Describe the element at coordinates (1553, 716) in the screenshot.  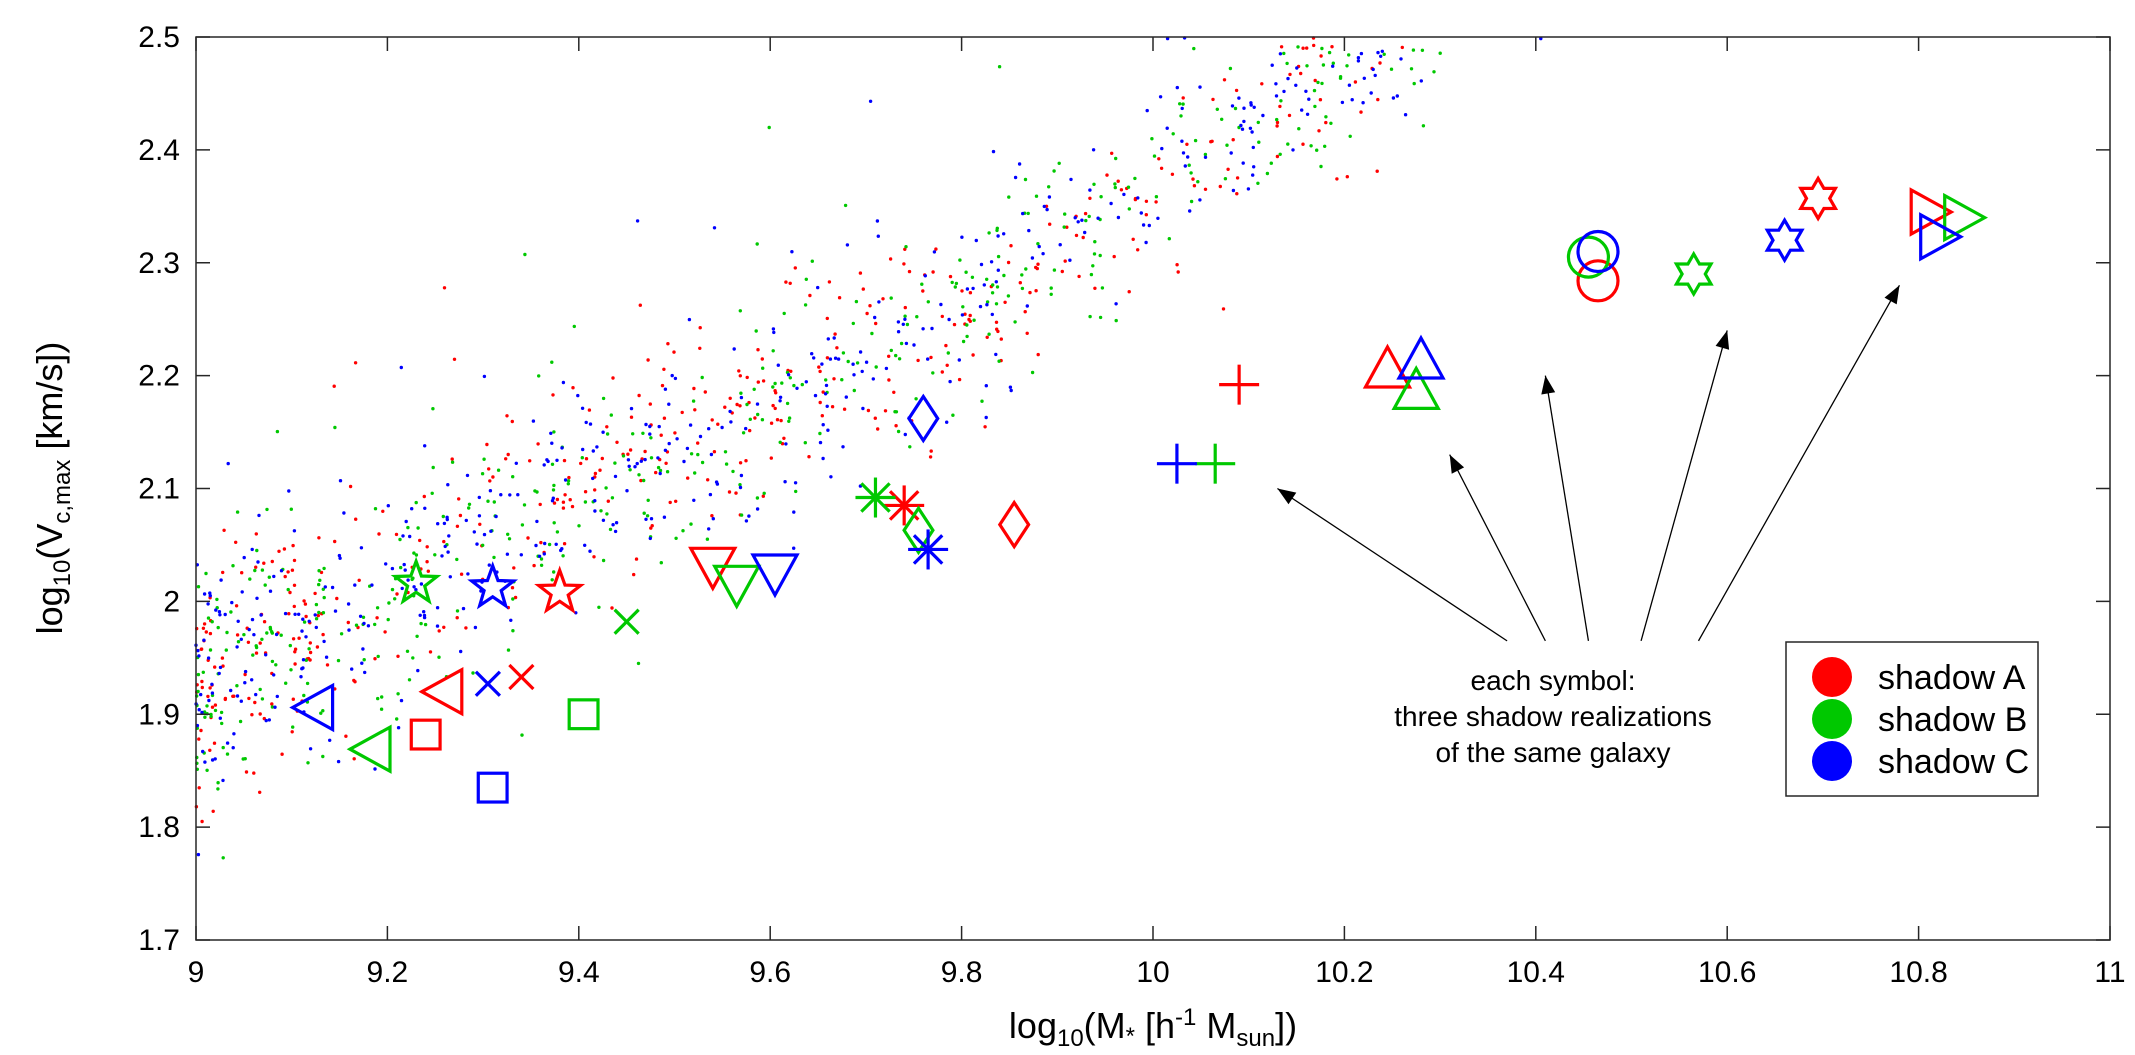
I see `annotation-line-2: three shadow realizations` at that location.